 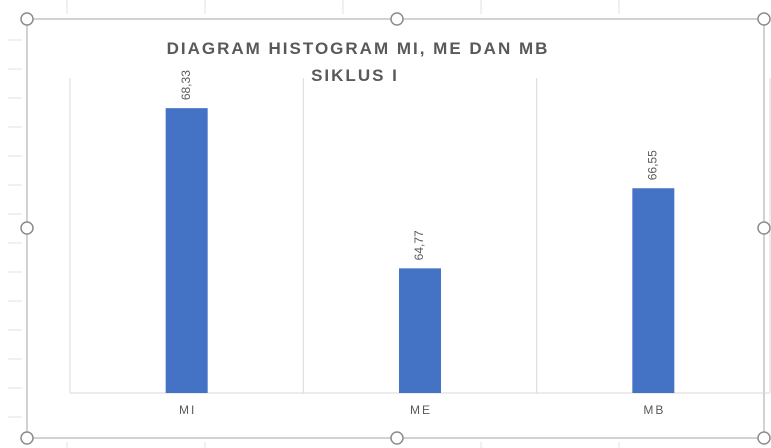 I want to click on chart-title: DIAGRAM HISTOGRAM MI, ME DAN MB SIKLUS I, so click(x=358, y=62).